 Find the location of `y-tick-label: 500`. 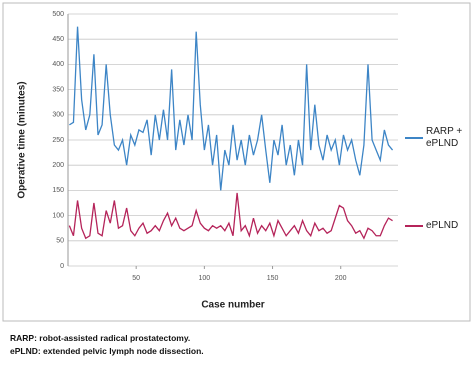

y-tick-label: 500 is located at coordinates (58, 14).